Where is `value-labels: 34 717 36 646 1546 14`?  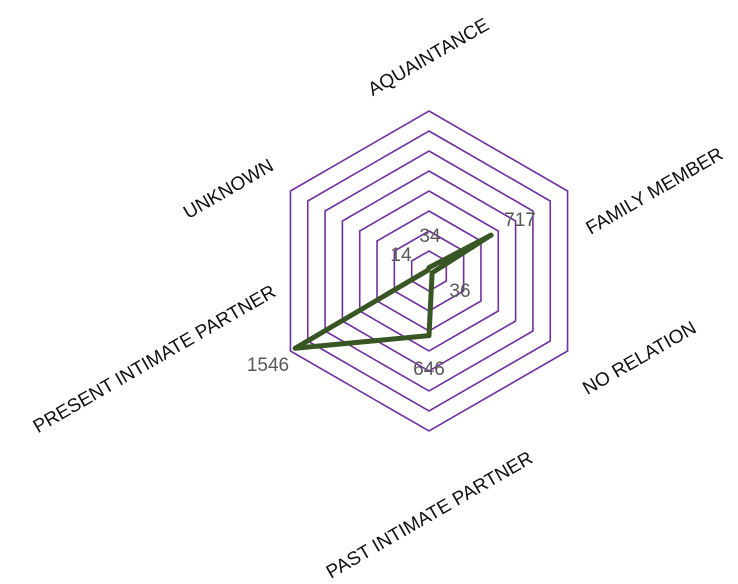 value-labels: 34 717 36 646 1546 14 is located at coordinates (391, 295).